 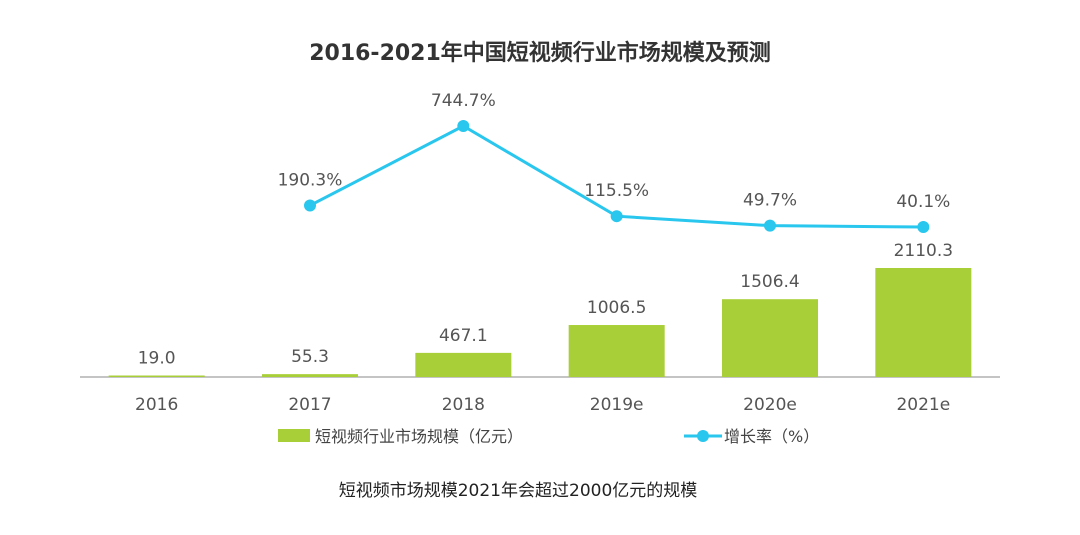 I want to click on bar-2018, so click(x=463, y=364).